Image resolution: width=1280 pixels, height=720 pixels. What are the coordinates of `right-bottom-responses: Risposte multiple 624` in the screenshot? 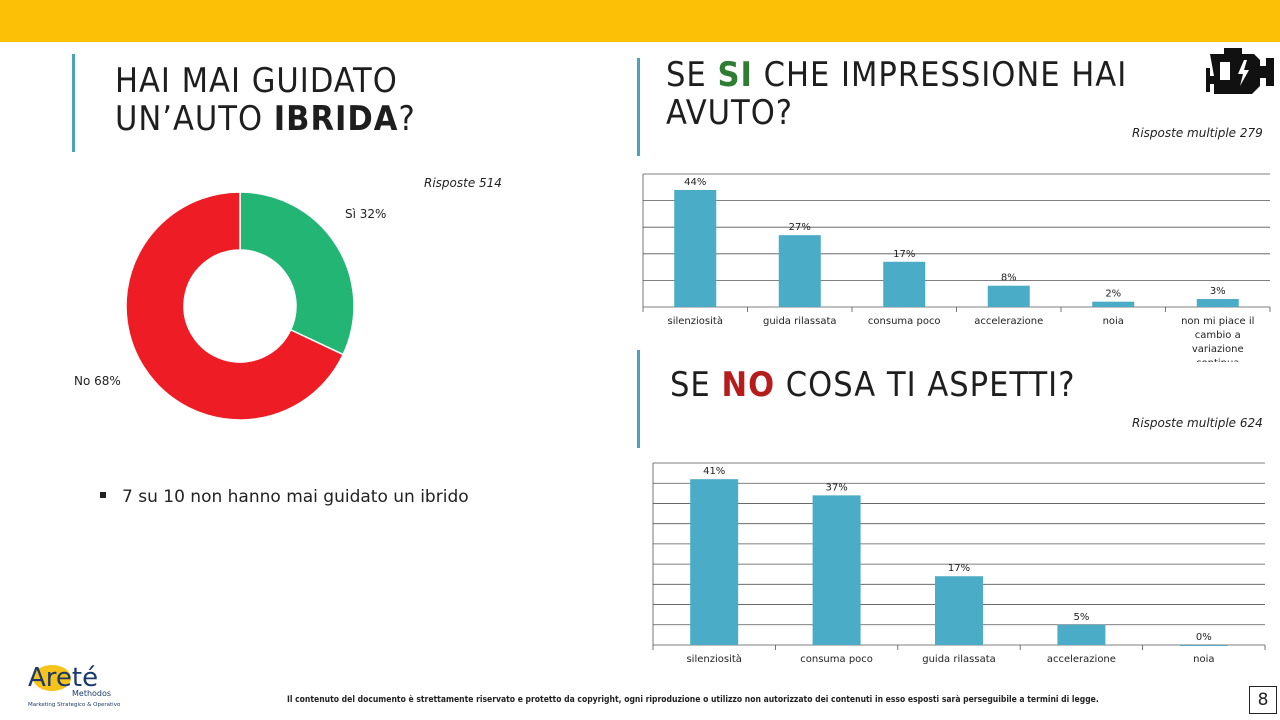 It's located at (1197, 423).